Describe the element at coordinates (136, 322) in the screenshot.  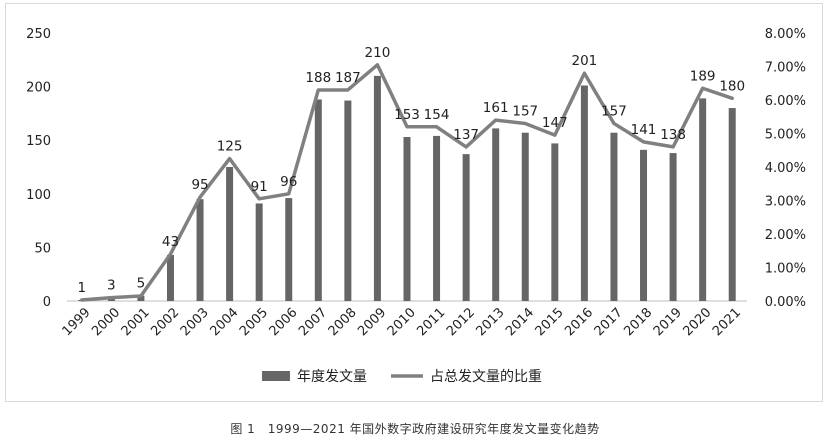
I see `x-tick-label: 2001` at that location.